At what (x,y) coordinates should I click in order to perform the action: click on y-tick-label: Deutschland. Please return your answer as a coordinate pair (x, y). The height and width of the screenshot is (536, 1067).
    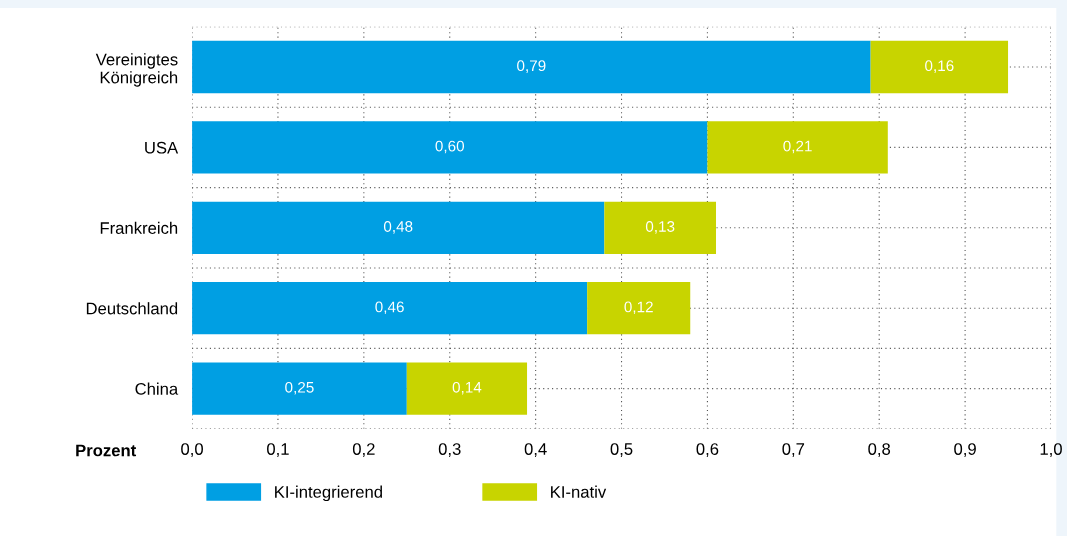
    Looking at the image, I should click on (132, 308).